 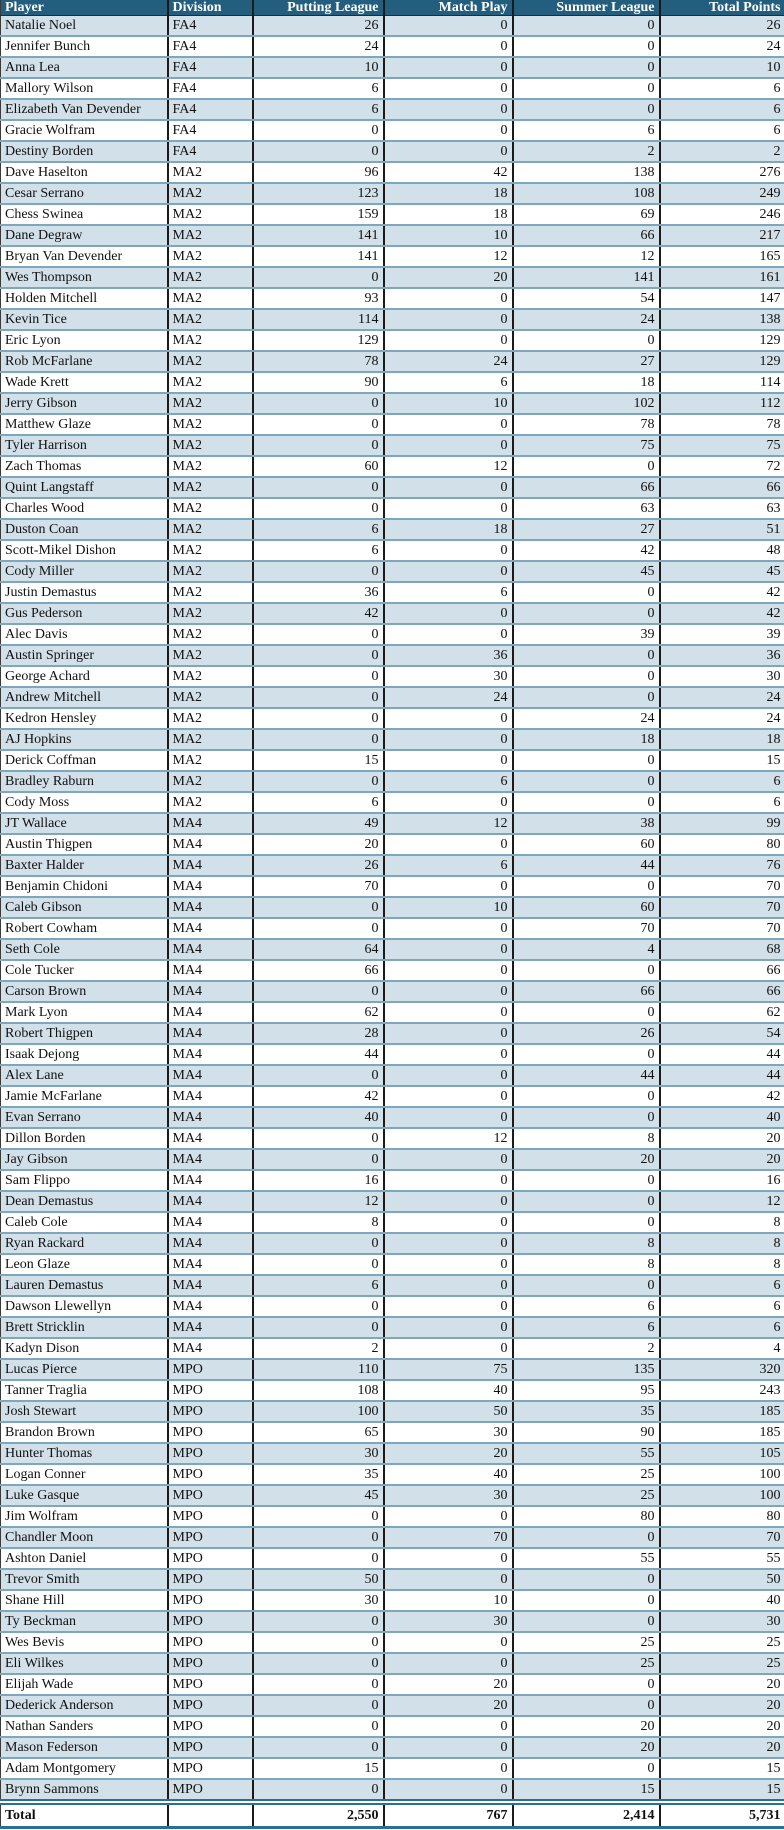 What do you see at coordinates (84, 278) in the screenshot?
I see `player-cell: Wes Thompson` at bounding box center [84, 278].